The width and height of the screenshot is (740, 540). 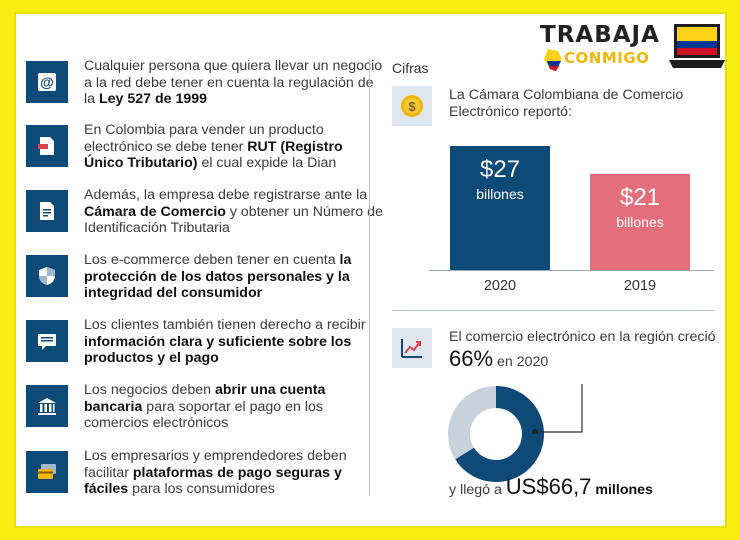 What do you see at coordinates (500, 286) in the screenshot?
I see `year-label-2020: 2020` at bounding box center [500, 286].